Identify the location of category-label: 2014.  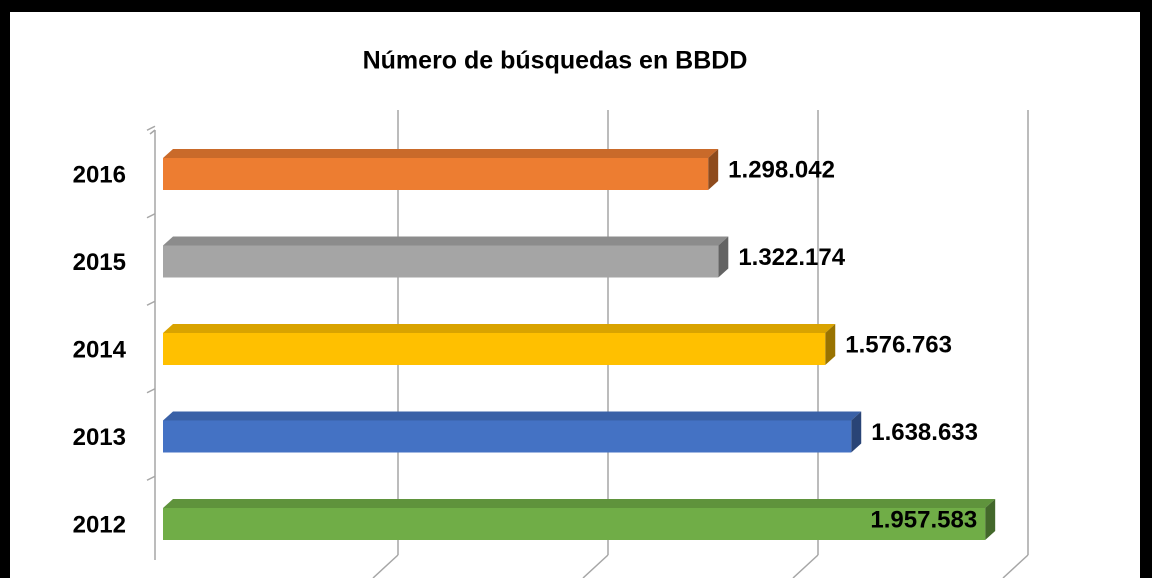
(100, 349).